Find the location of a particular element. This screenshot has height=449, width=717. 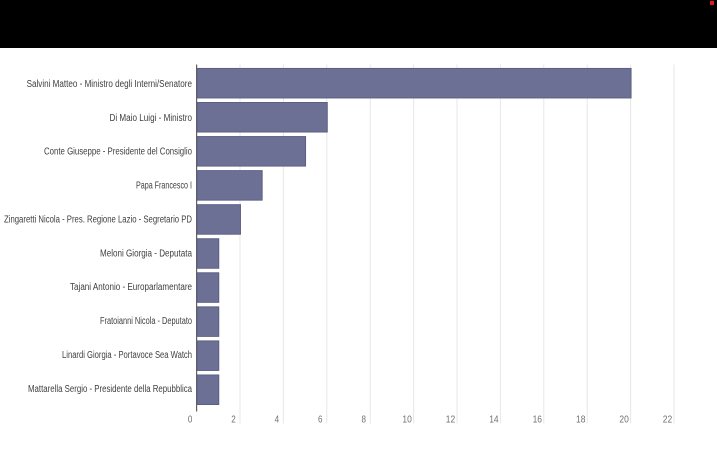

svg-text: 4 is located at coordinates (277, 419).